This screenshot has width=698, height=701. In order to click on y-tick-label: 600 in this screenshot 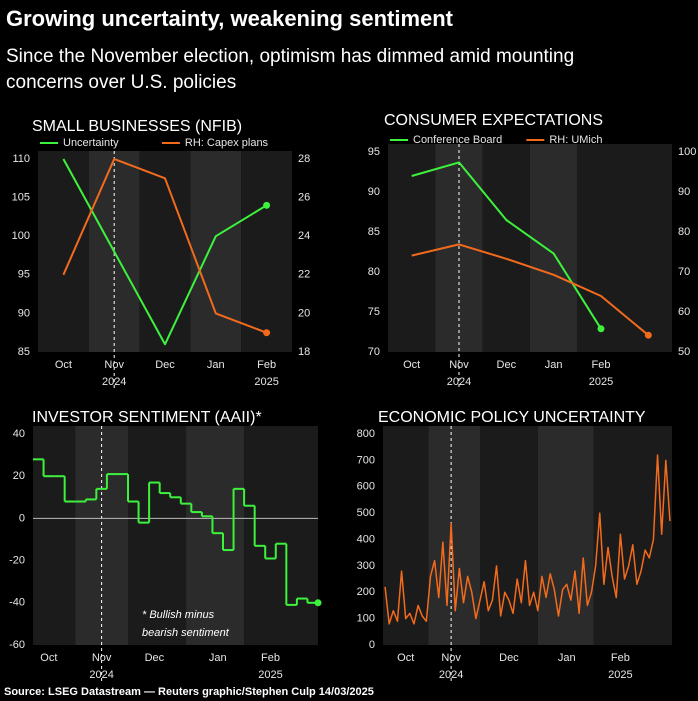, I will do `click(366, 487)`.